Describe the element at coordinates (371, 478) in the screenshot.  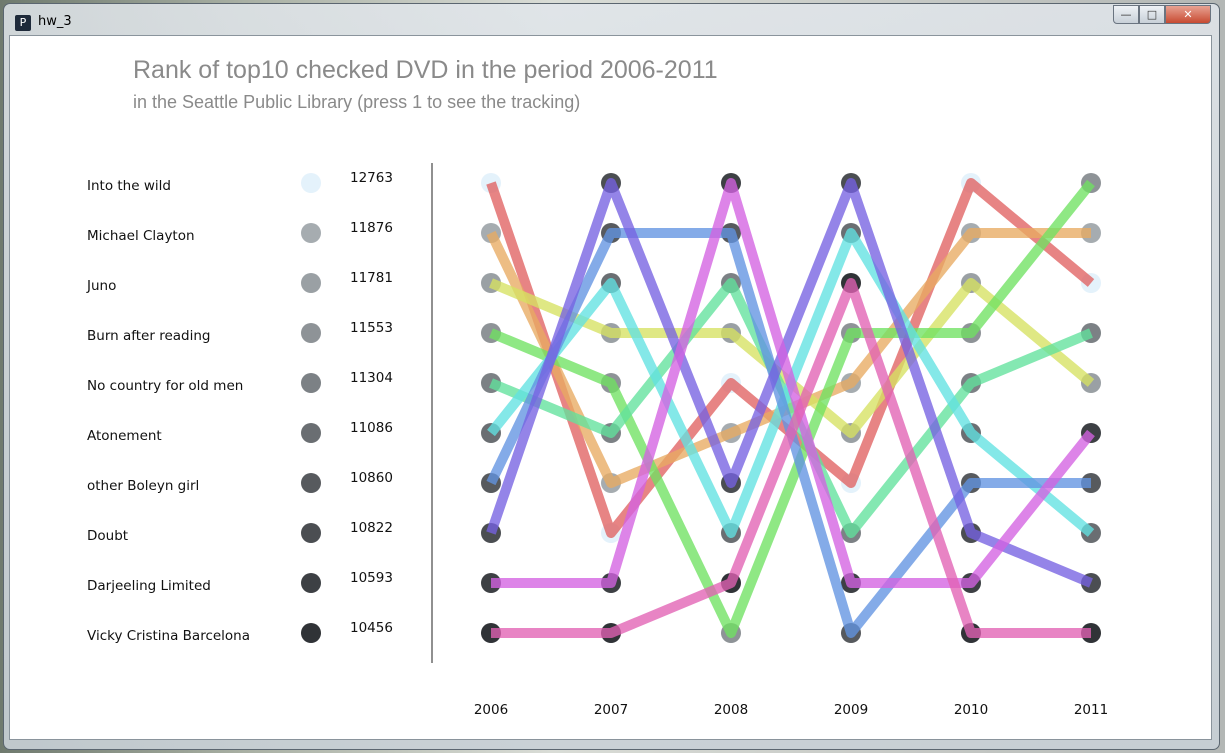
I see `legend-value: 10860` at that location.